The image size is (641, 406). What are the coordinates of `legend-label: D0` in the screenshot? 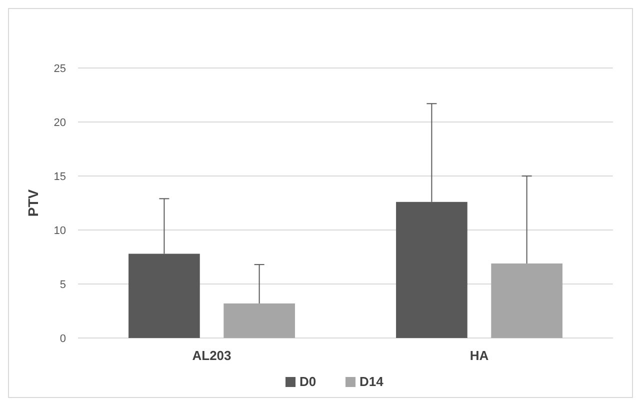 It's located at (308, 381).